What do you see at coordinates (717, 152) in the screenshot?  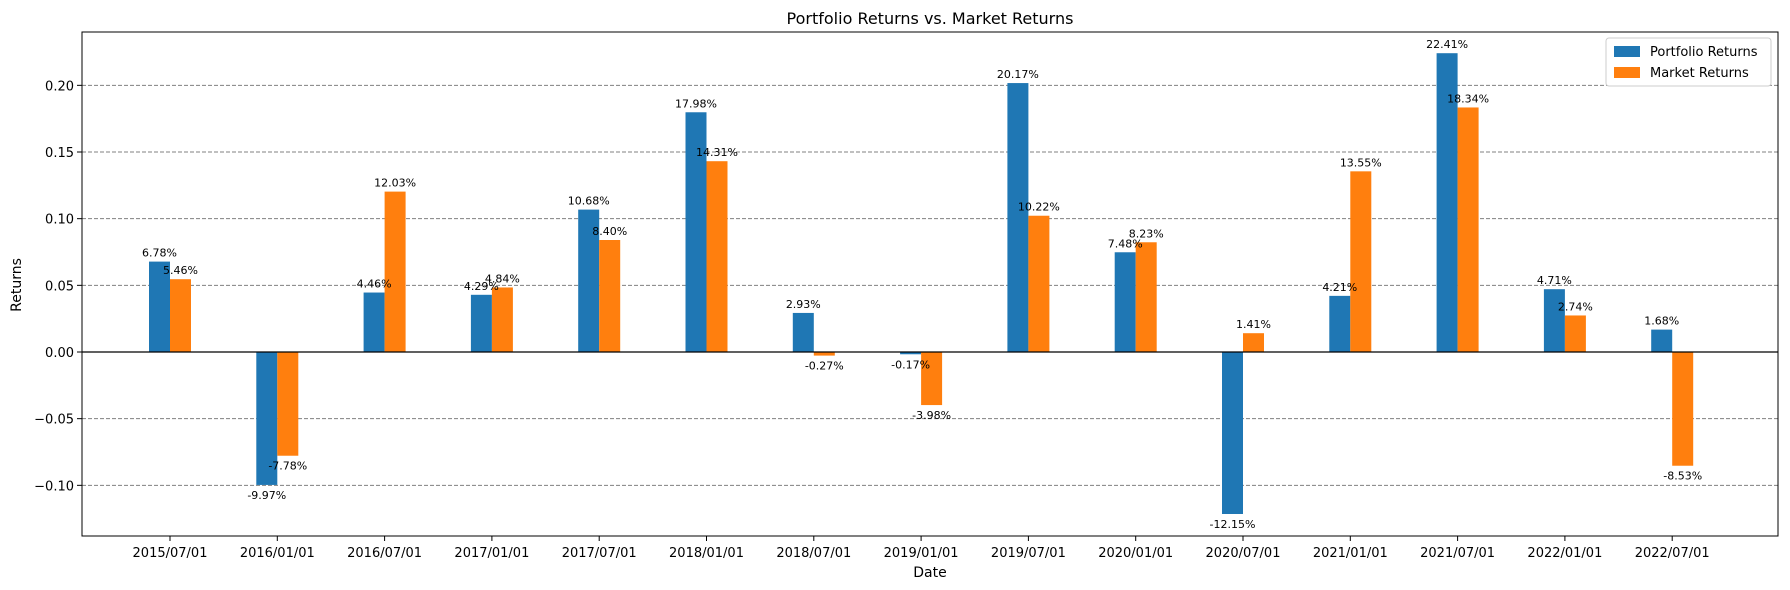 I see `data-label: 14.31%` at bounding box center [717, 152].